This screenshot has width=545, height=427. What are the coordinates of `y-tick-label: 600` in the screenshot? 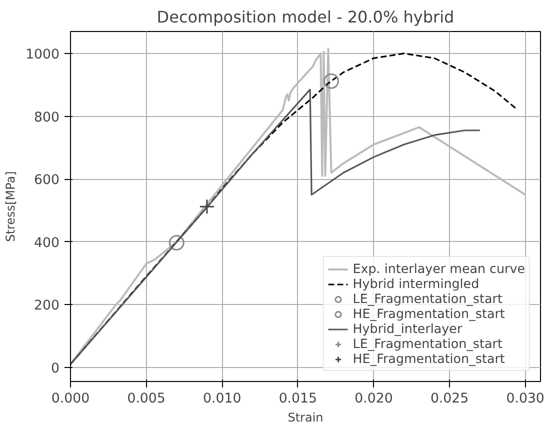 It's located at (47, 180).